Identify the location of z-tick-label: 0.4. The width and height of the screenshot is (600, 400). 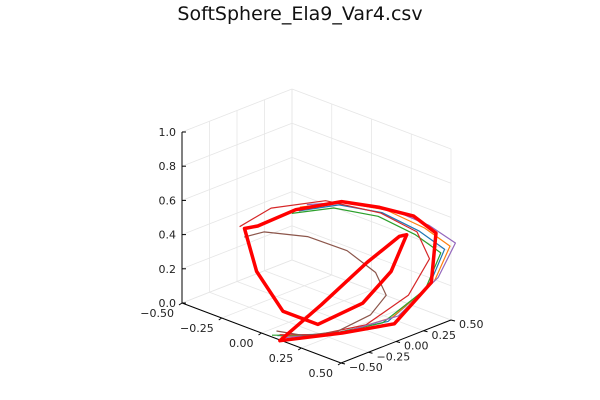
(168, 235).